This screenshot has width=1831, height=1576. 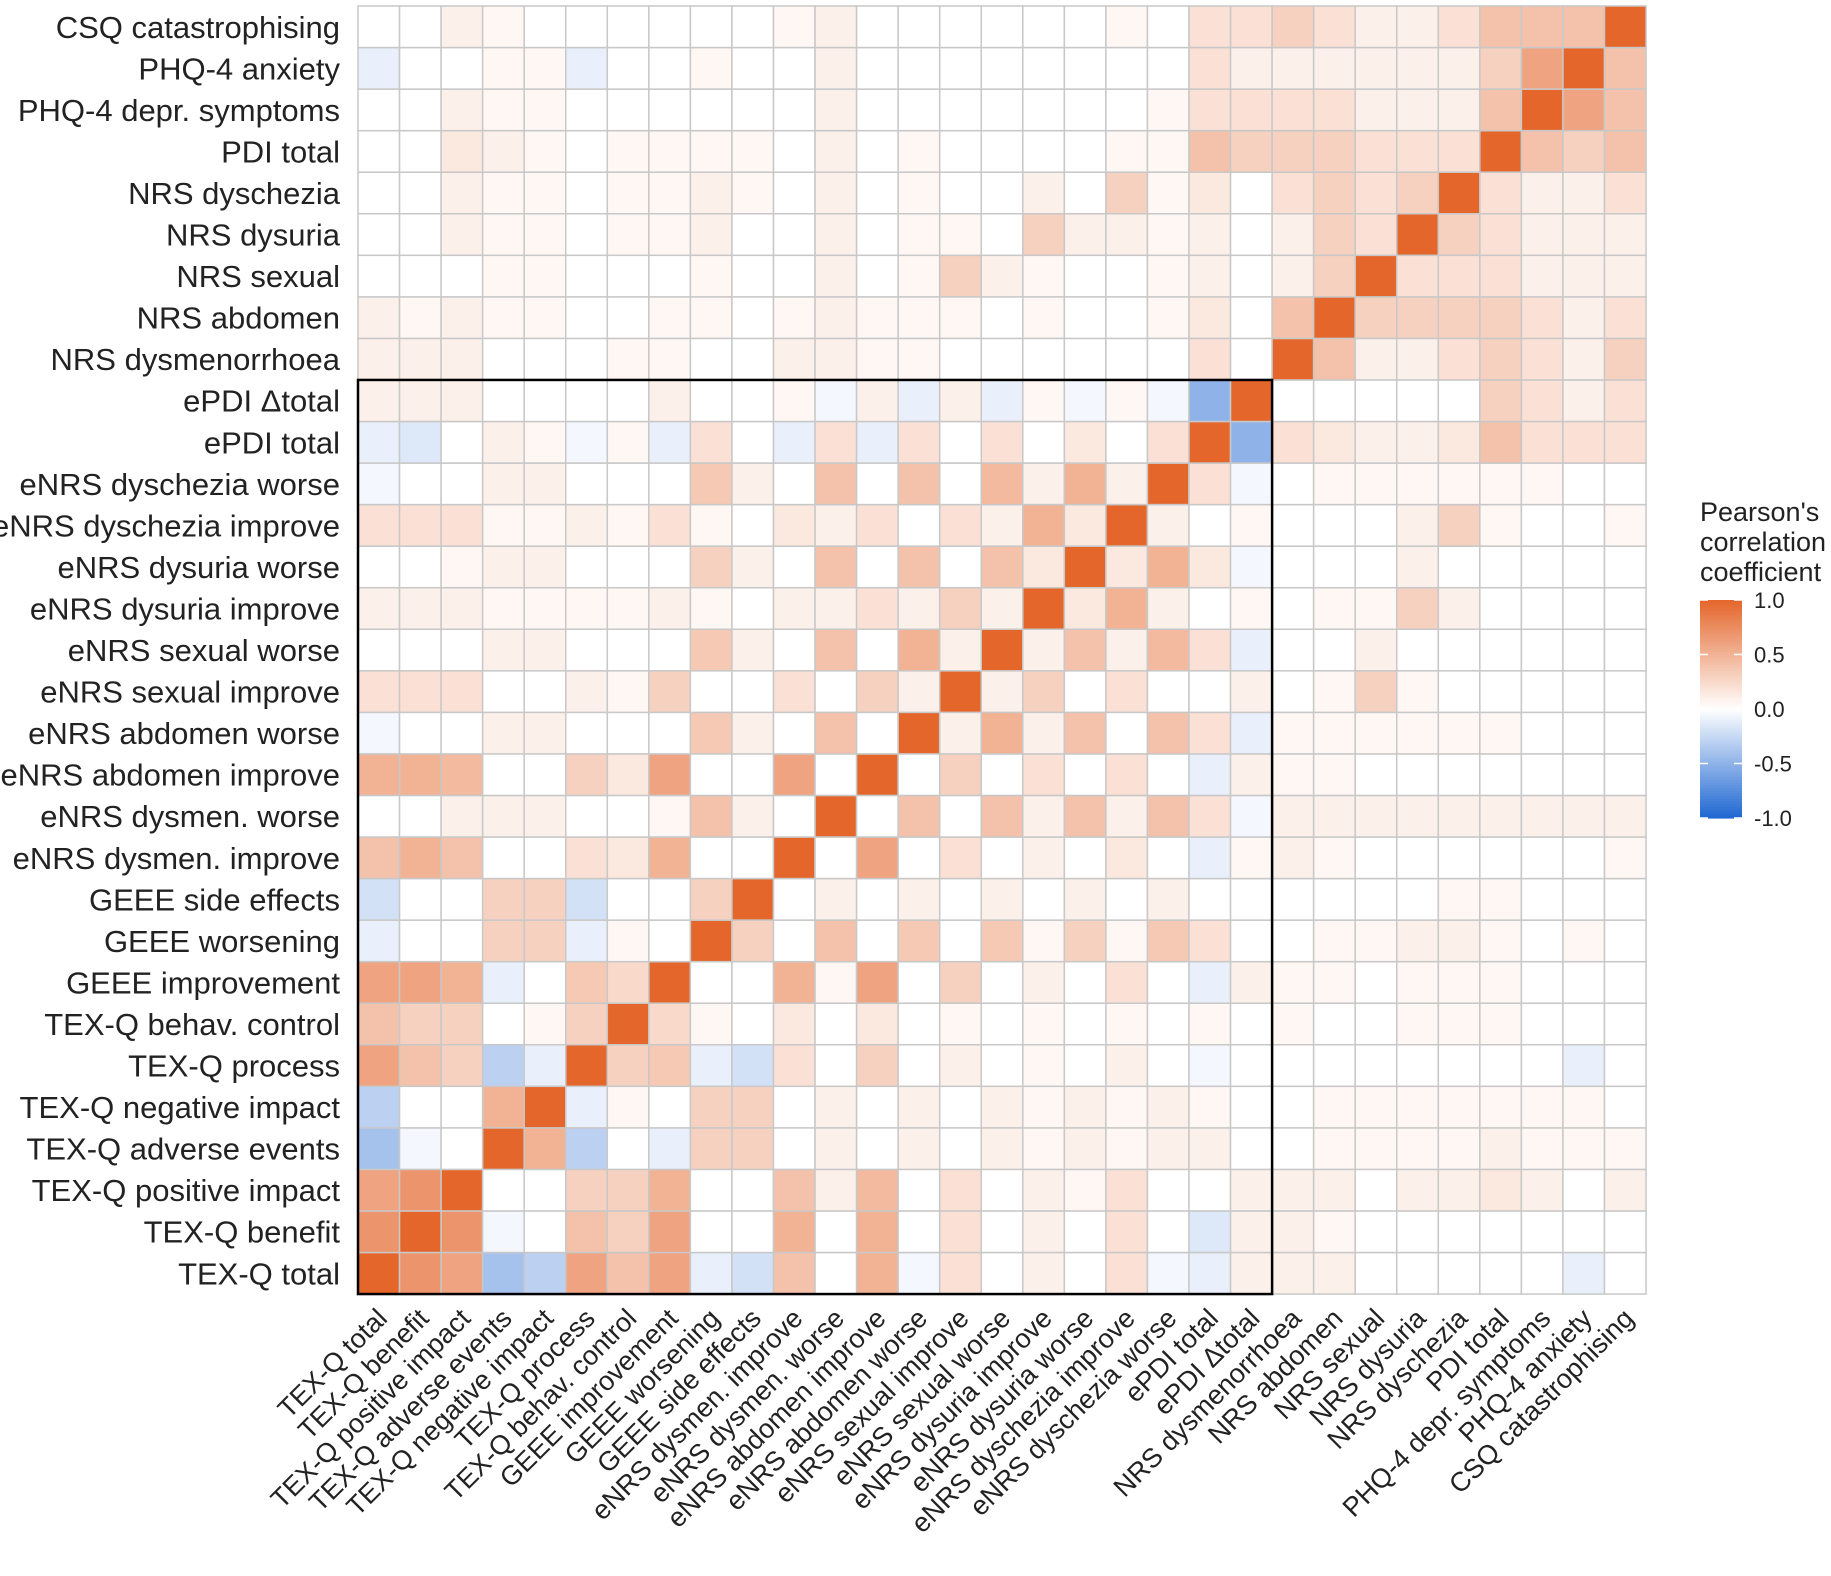 I want to click on y-label-nrs-dysuria: NRS dysuria, so click(x=253, y=235).